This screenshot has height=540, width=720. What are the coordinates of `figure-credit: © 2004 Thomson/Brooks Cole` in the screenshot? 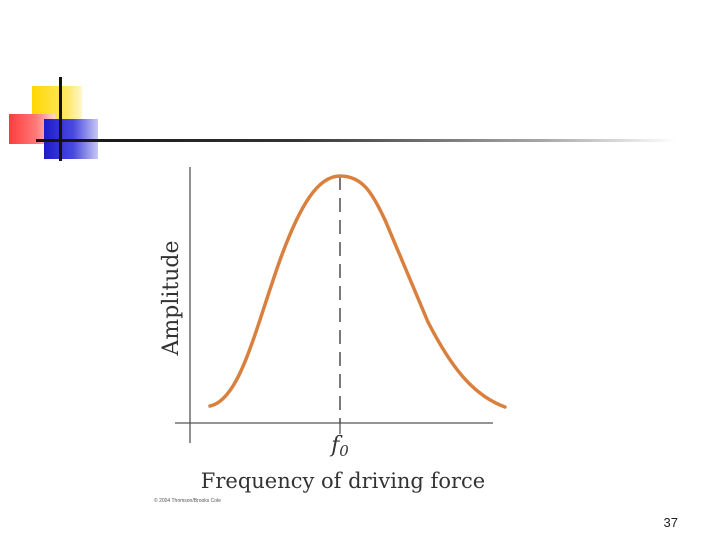 It's located at (187, 500).